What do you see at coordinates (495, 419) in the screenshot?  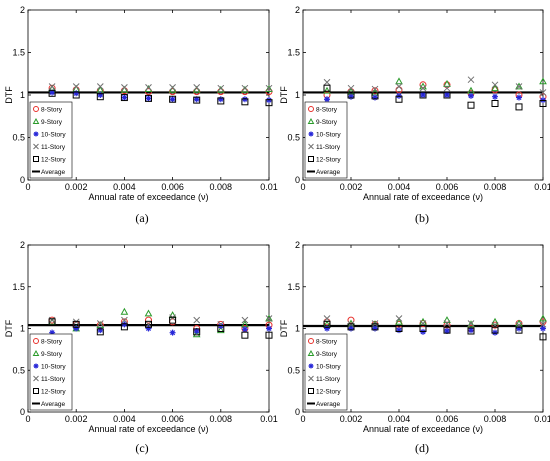 I see `x-tick-label: 0.008` at bounding box center [495, 419].